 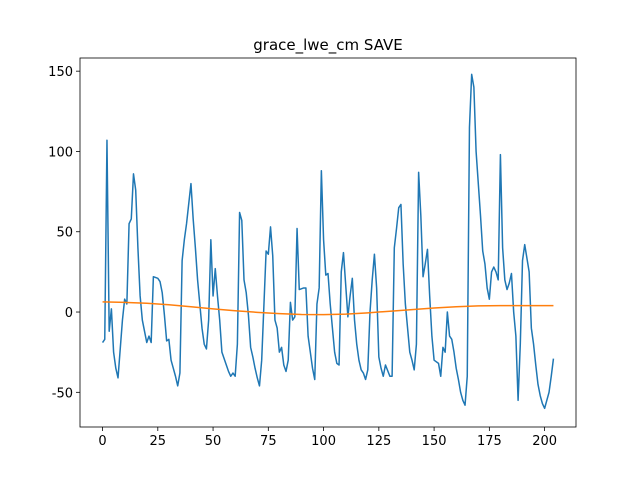 I want to click on x-tick-label: 200, so click(x=544, y=441).